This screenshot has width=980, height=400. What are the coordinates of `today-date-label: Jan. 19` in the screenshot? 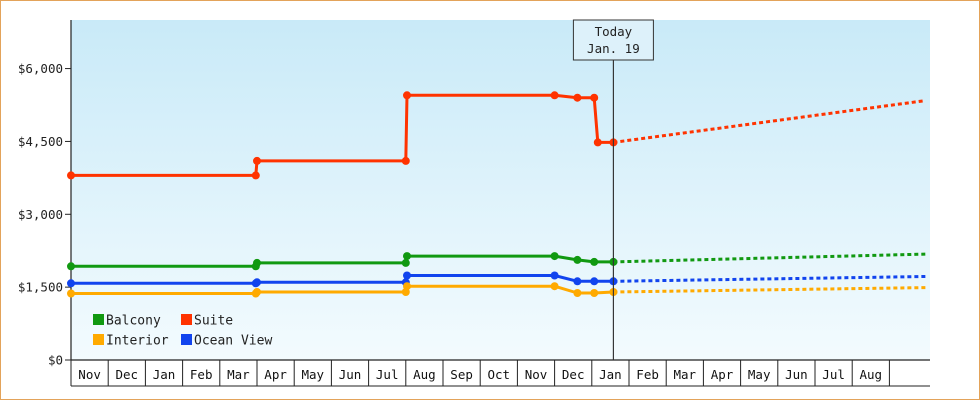 It's located at (613, 48).